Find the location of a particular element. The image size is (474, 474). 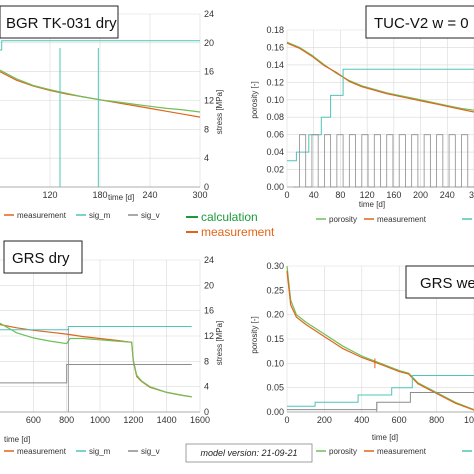

y-tick-label: 8 is located at coordinates (206, 361).